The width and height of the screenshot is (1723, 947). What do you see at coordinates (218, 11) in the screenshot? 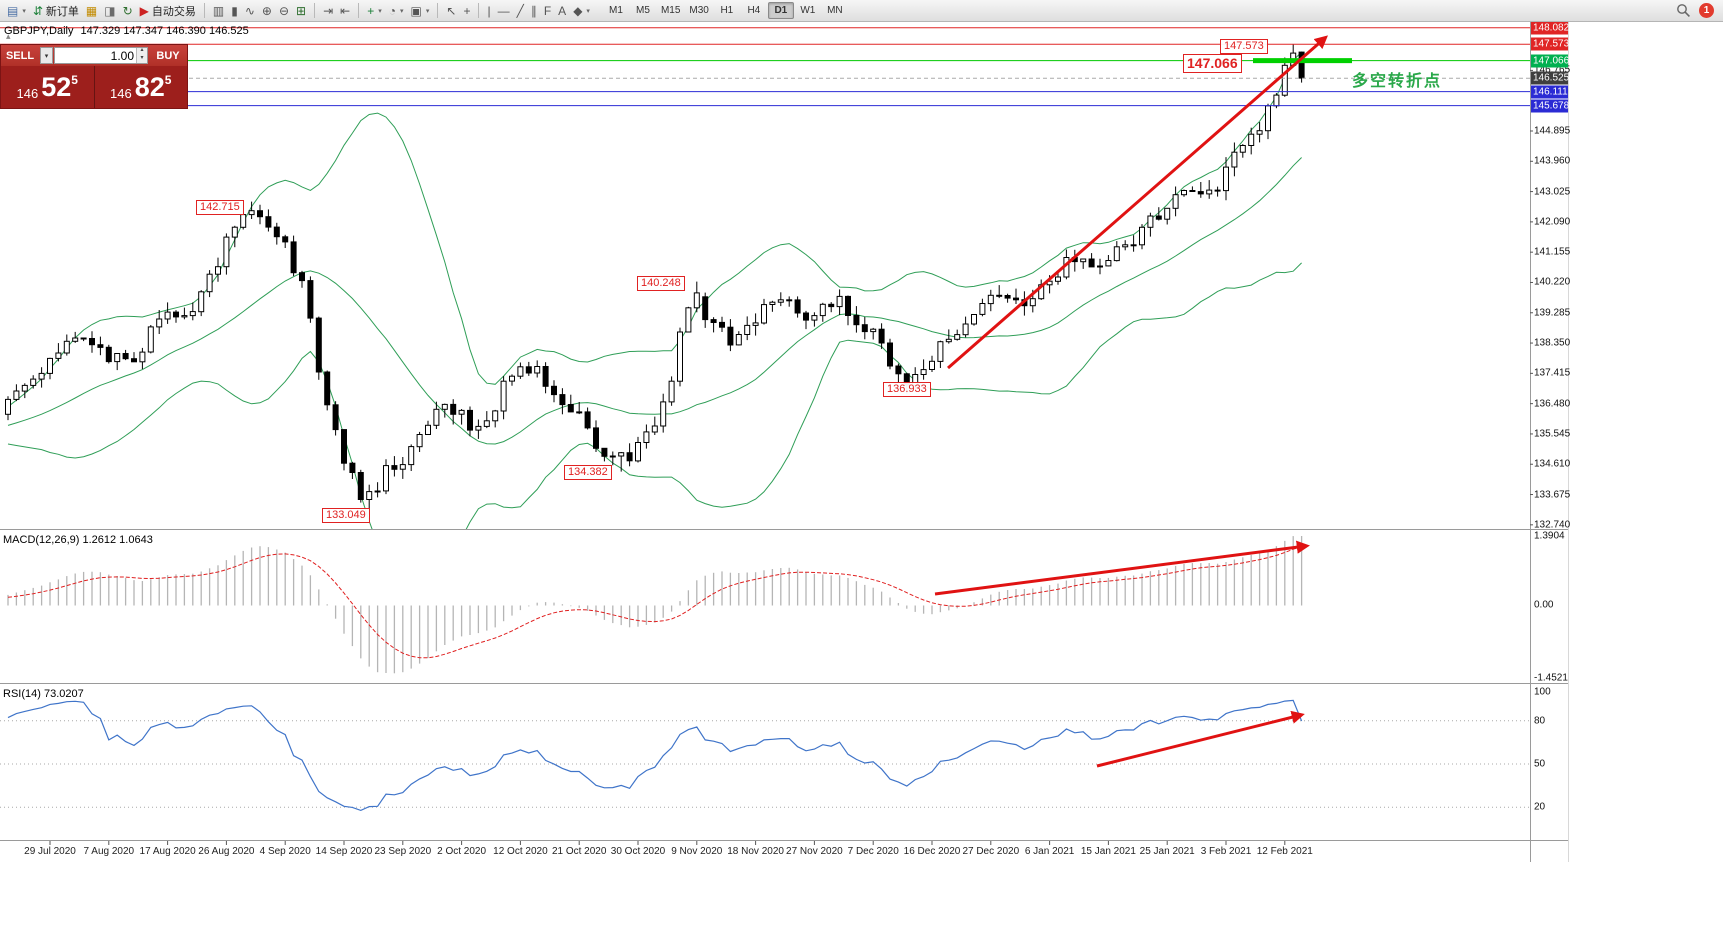
I see `bar-chart-type-icon: ▥` at bounding box center [218, 11].